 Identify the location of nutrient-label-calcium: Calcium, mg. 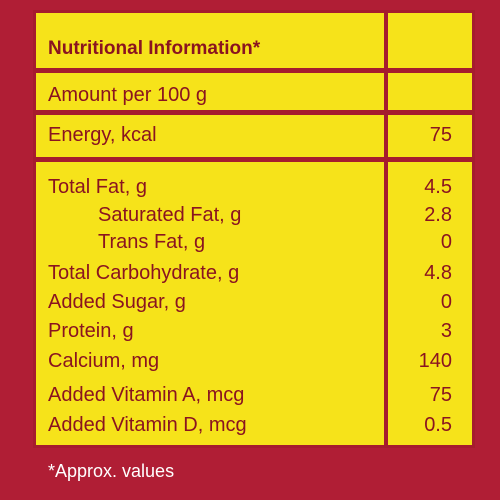
(104, 361).